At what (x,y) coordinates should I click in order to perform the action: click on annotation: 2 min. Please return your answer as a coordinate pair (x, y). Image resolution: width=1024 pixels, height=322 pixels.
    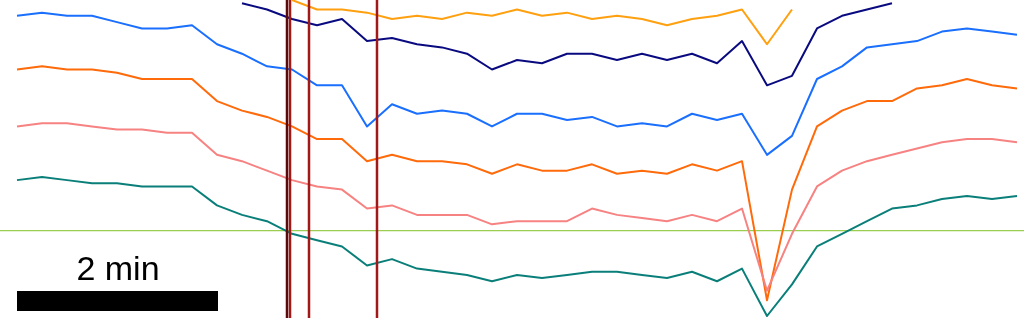
    Looking at the image, I should click on (118, 268).